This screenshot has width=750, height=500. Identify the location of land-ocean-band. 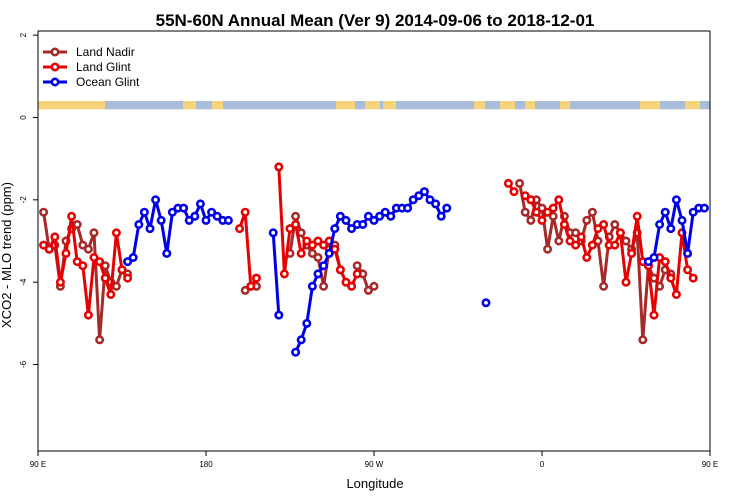
(374, 105).